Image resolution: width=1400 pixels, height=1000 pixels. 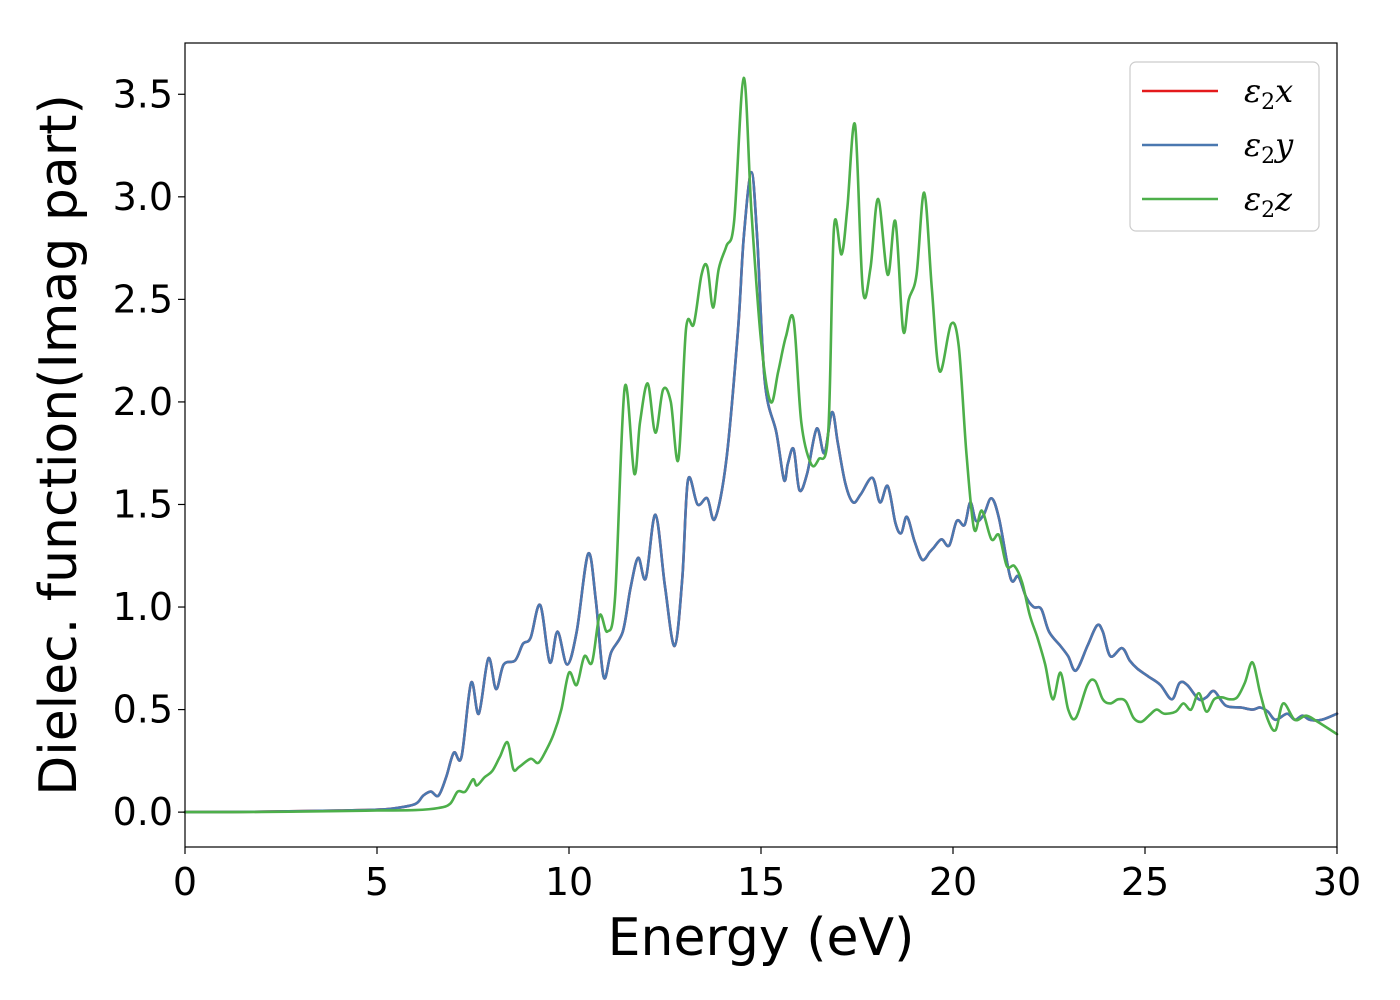 What do you see at coordinates (143, 504) in the screenshot?
I see `y-tick-label: 1.5` at bounding box center [143, 504].